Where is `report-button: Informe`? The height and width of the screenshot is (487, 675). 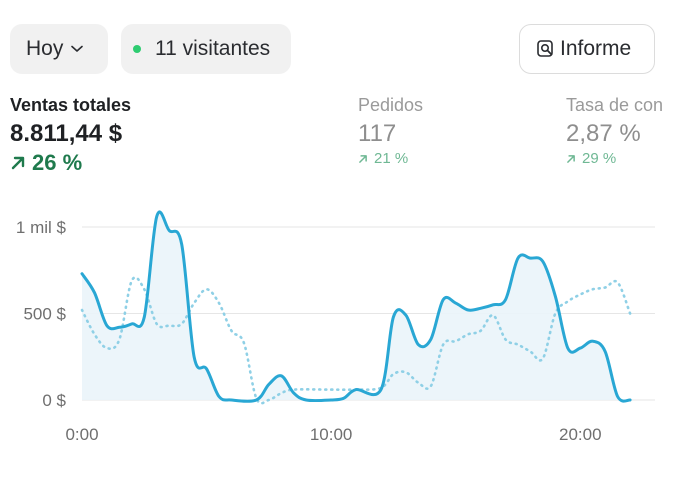 report-button: Informe is located at coordinates (587, 49).